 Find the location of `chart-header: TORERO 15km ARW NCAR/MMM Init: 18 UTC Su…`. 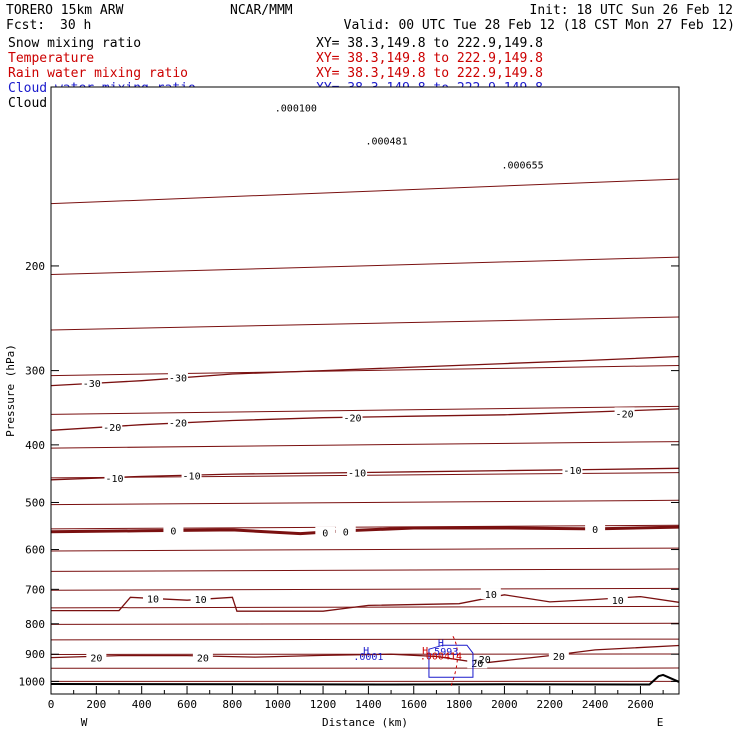

chart-header: TORERO 15km ARW NCAR/MMM Init: 18 UTC Su… is located at coordinates (370, 18).